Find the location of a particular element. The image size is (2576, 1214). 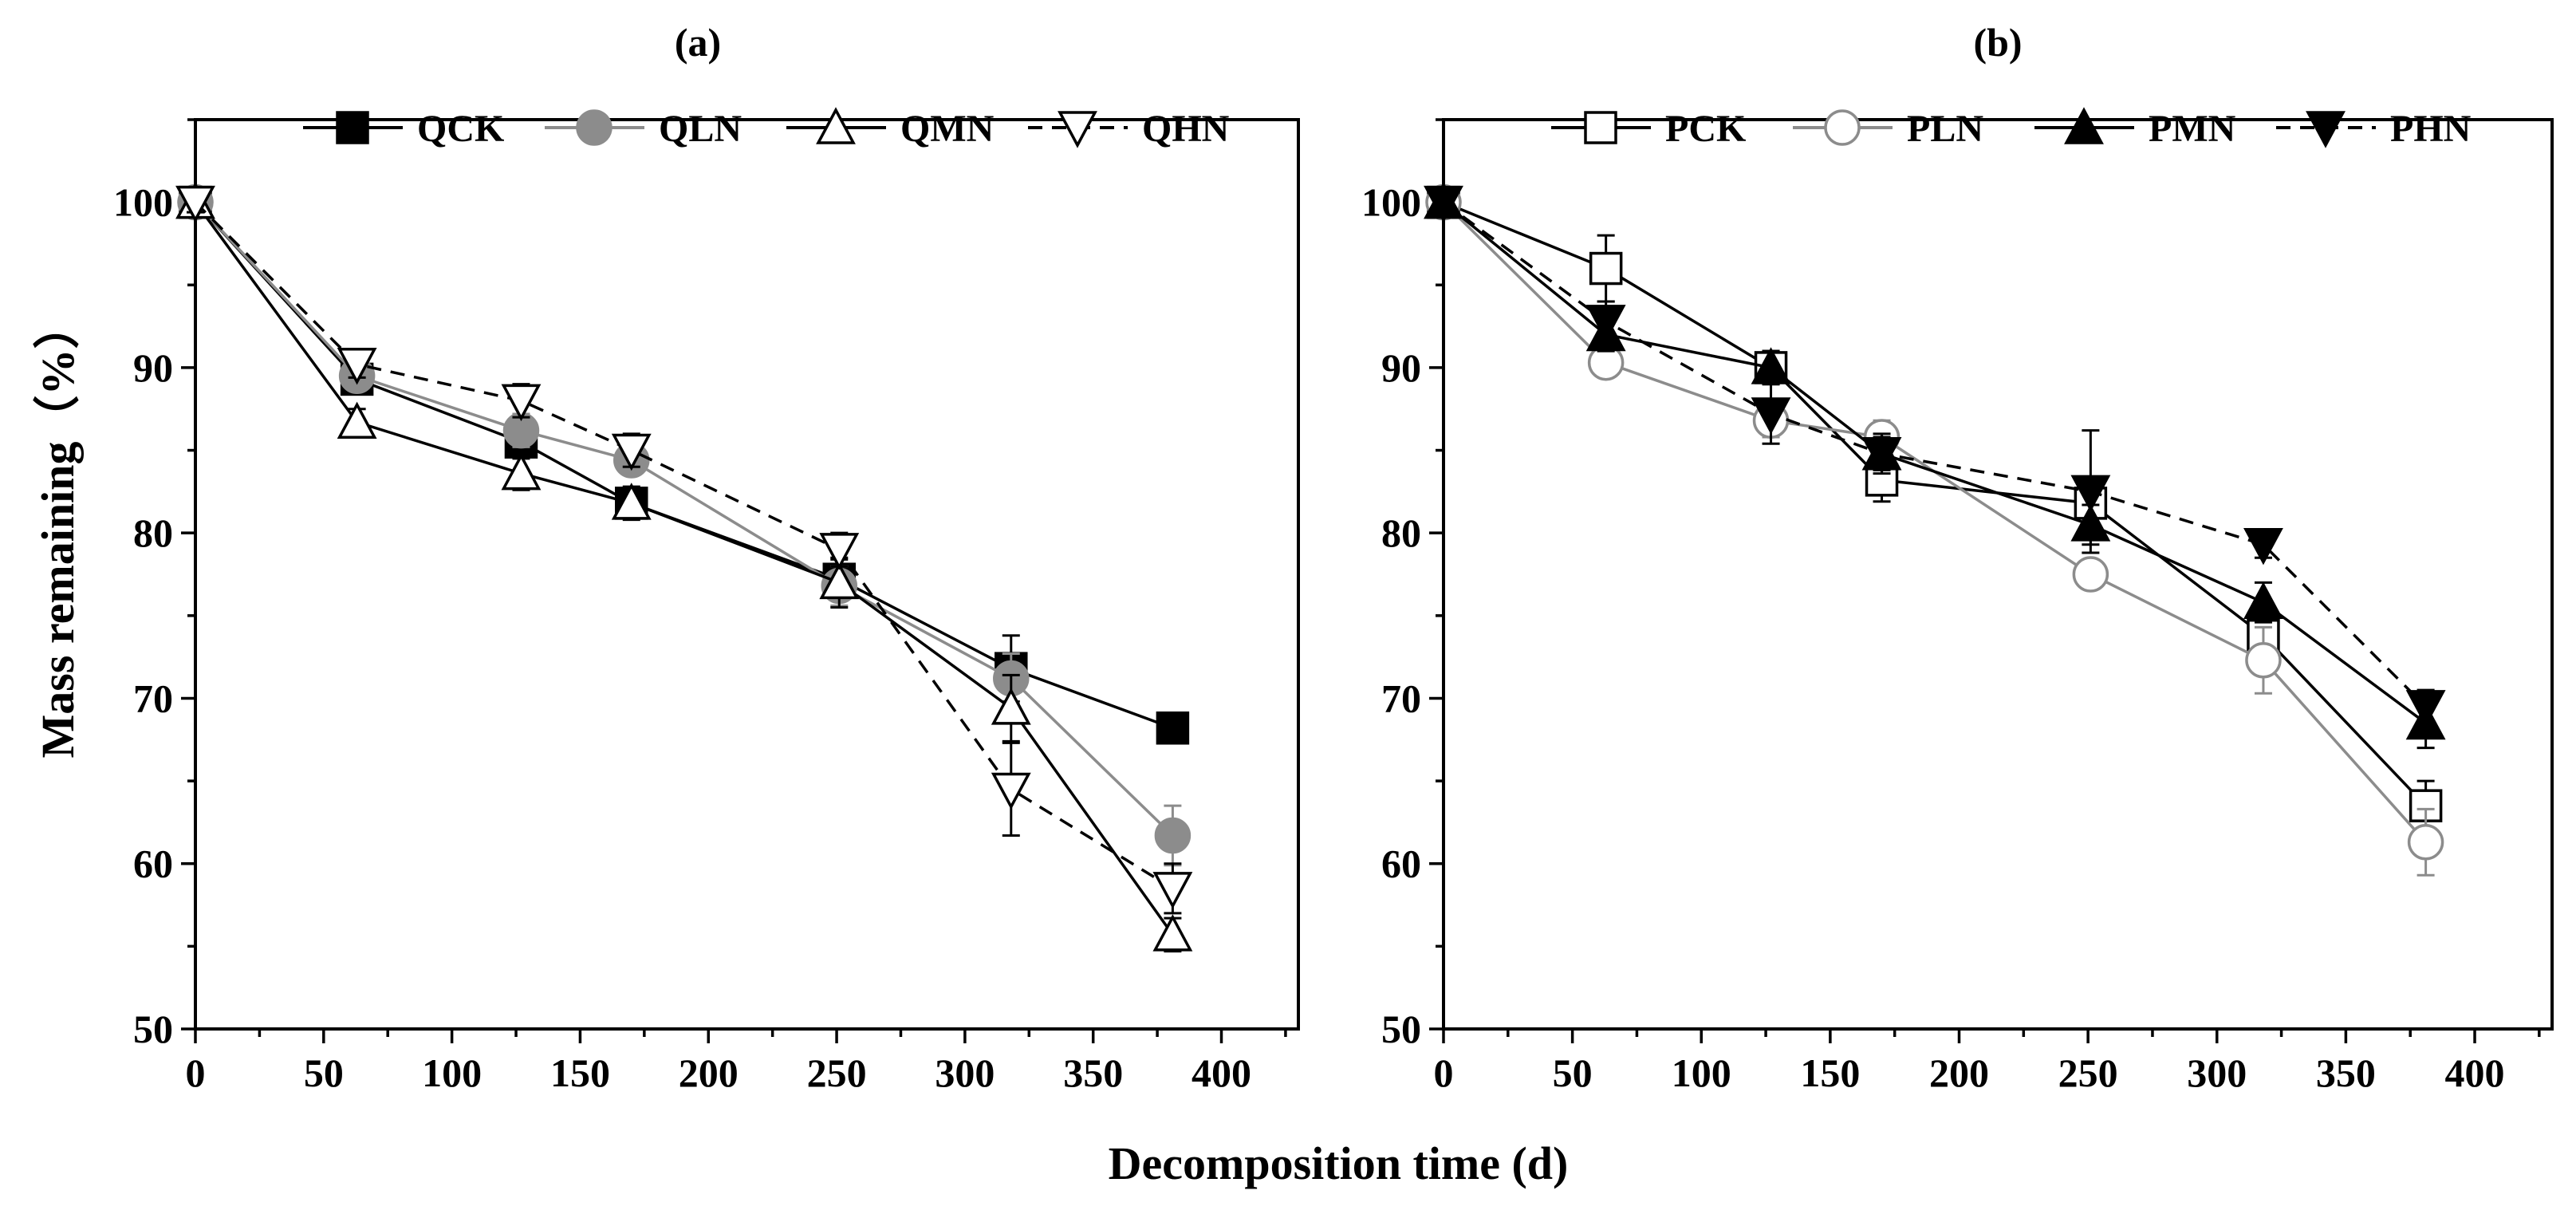

legend-label: PMN is located at coordinates (2192, 129).